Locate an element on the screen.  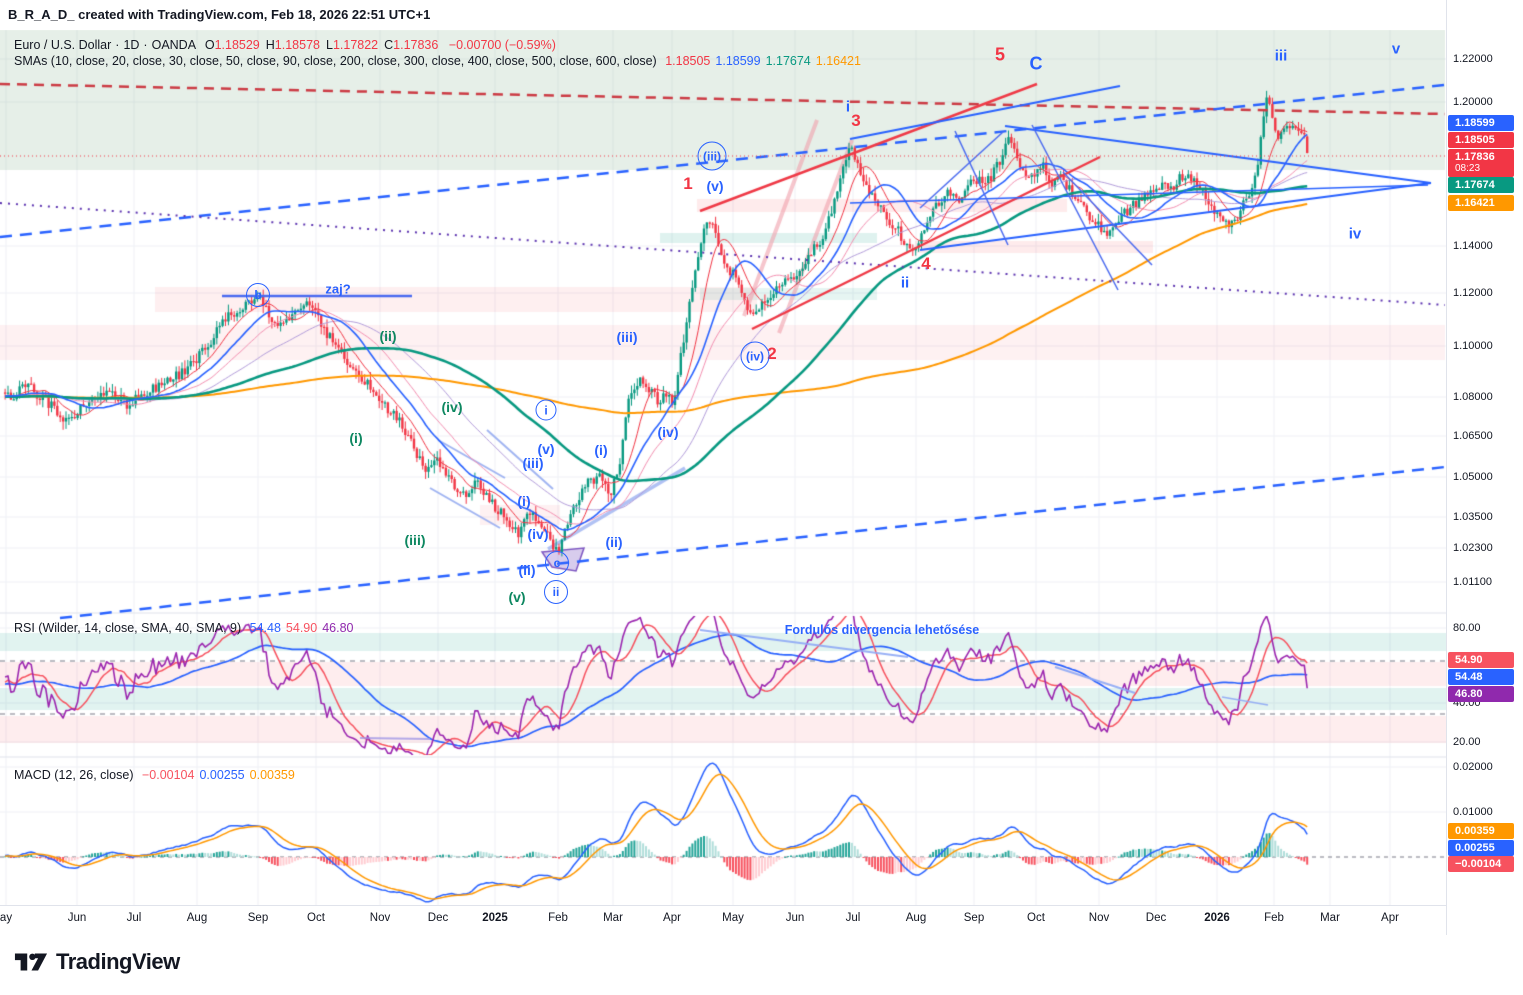
macd-value-1: 0.00255 is located at coordinates (222, 775).